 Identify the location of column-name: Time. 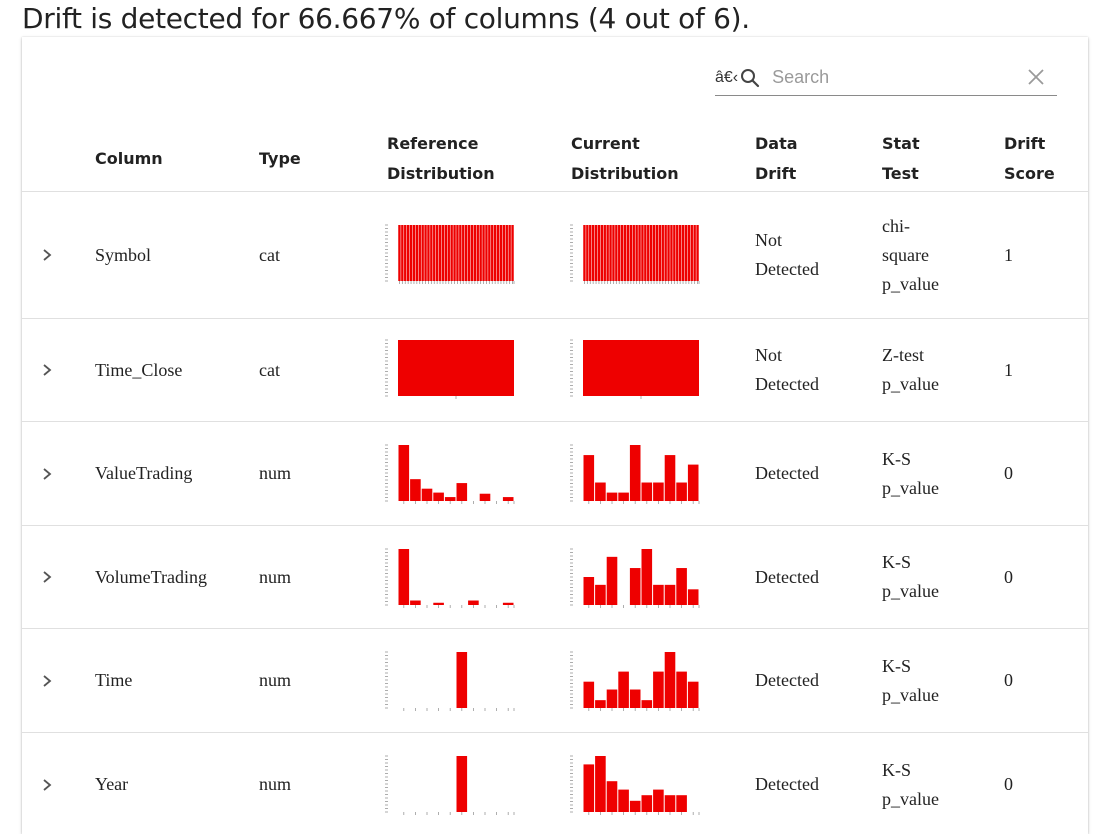
(114, 680).